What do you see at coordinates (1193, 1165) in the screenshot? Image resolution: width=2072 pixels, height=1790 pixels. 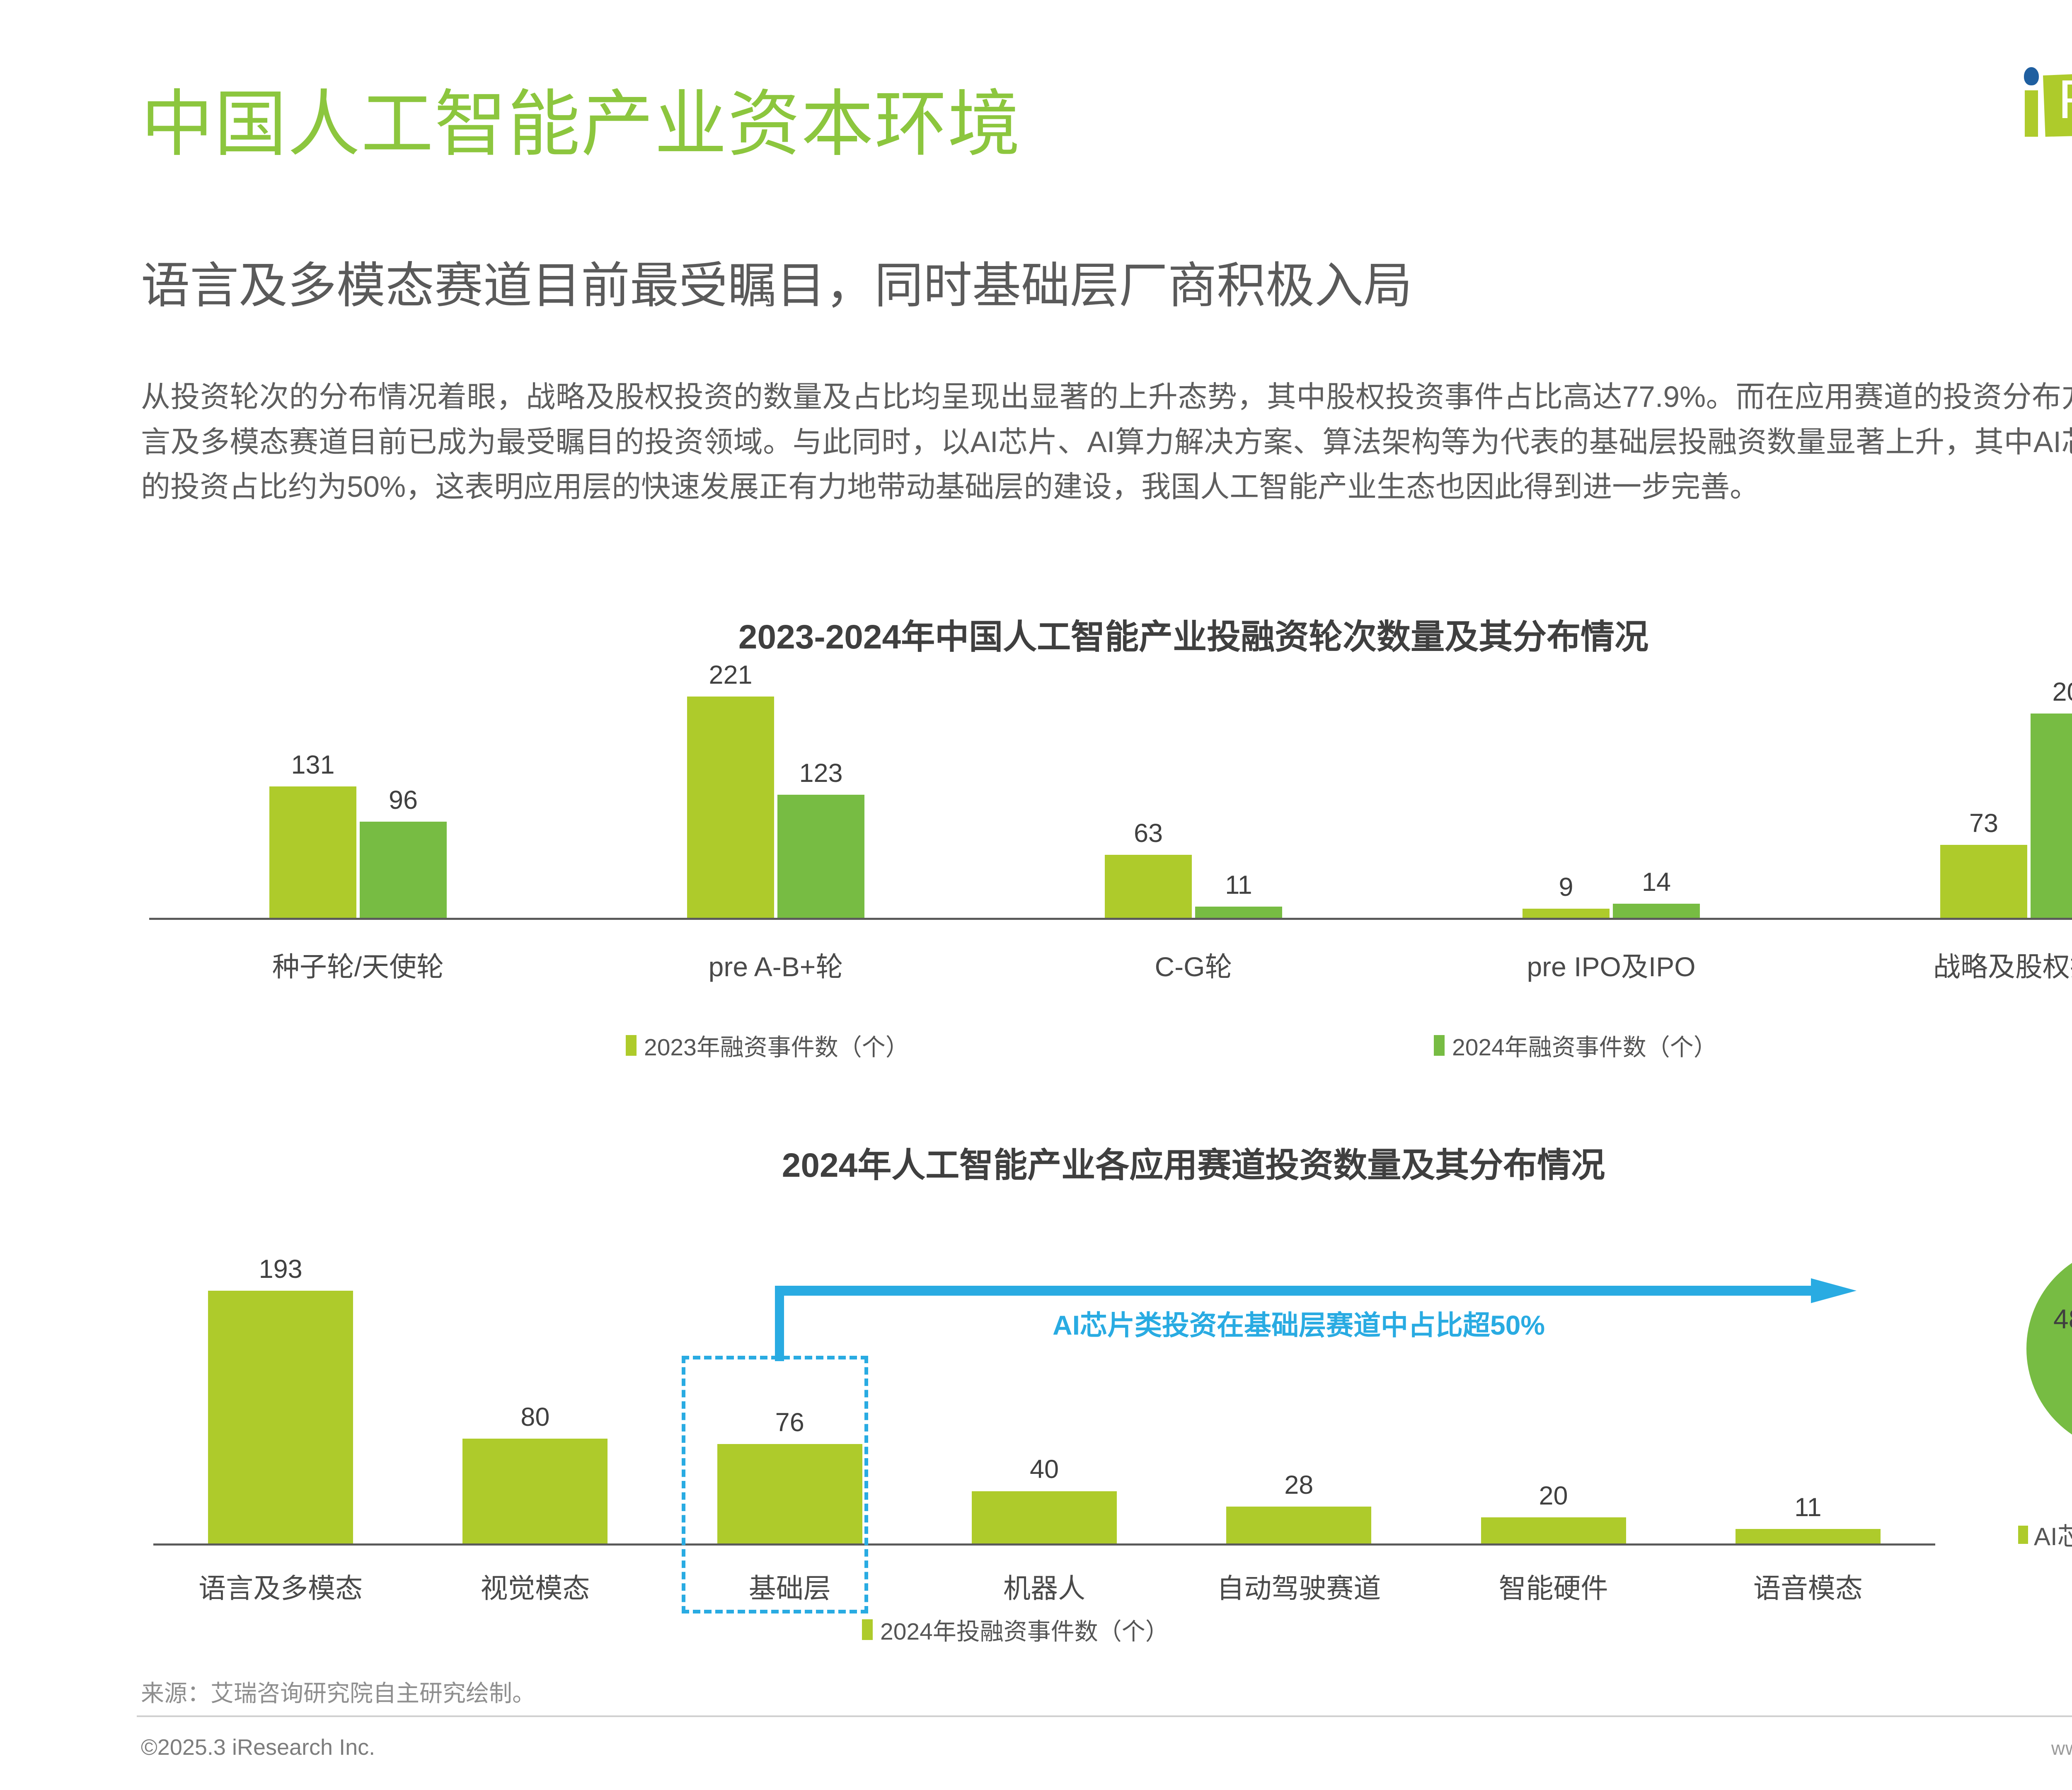 I see `chart2-title: 2024年人工智能产业各应用赛道投资数量及其分布情况` at bounding box center [1193, 1165].